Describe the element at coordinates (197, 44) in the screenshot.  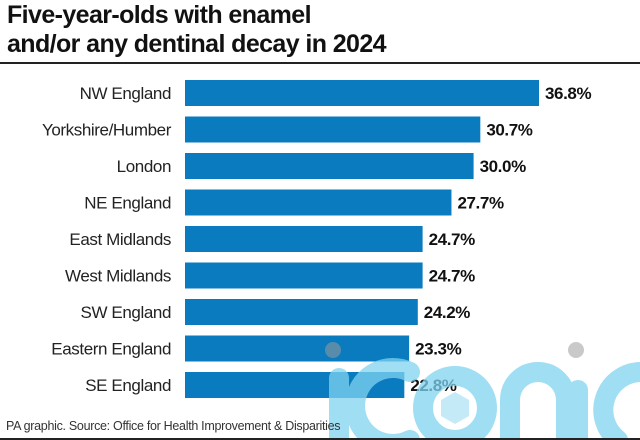
I see `chart-title-line-2: and/or any dentinal decay in 2024` at that location.